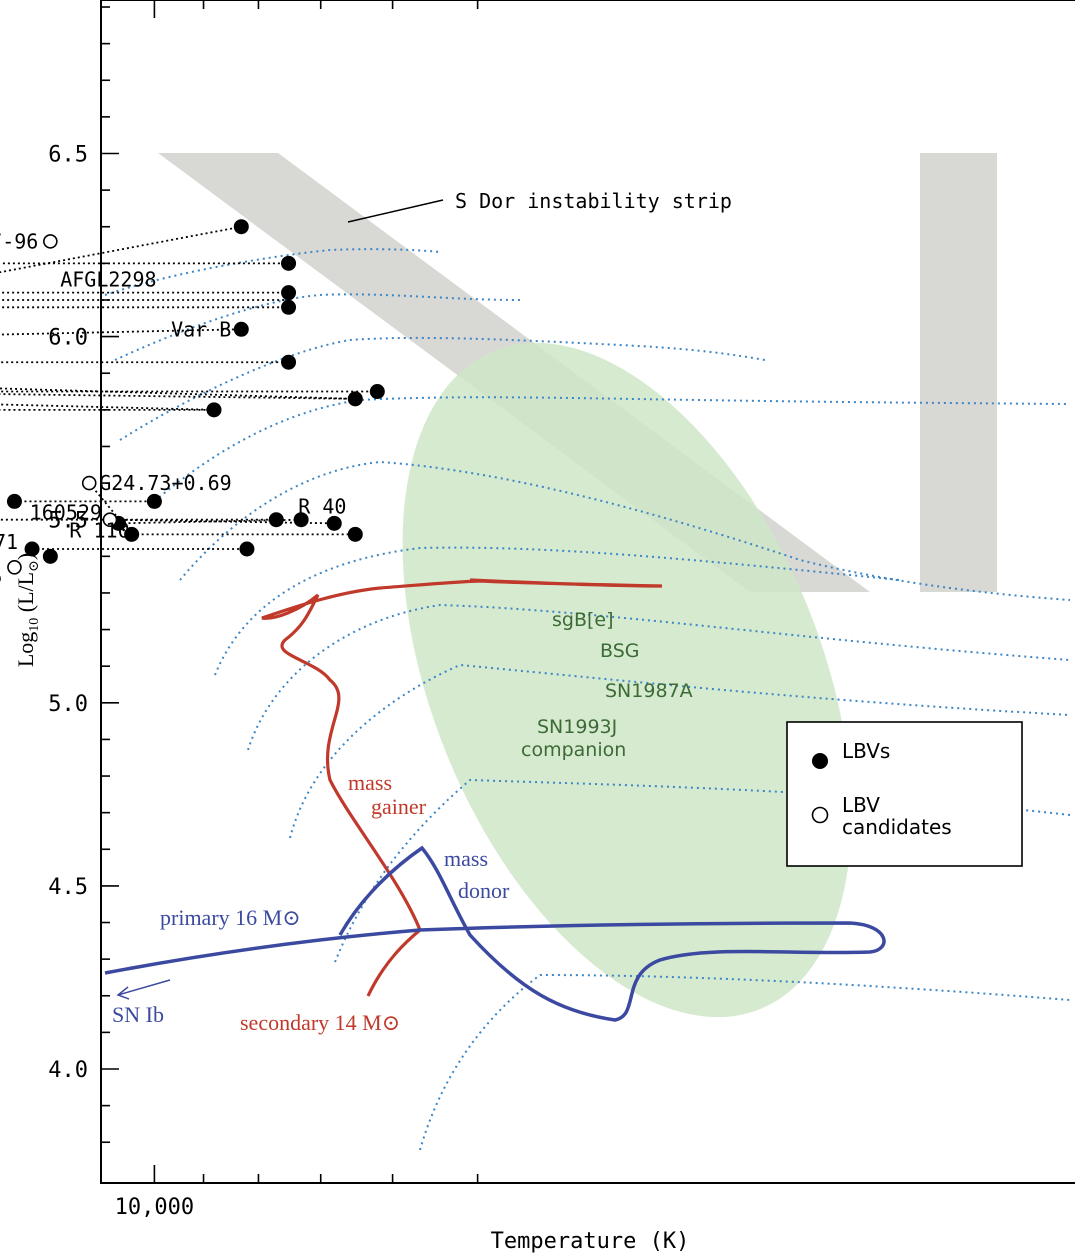 The width and height of the screenshot is (1075, 1256). I want to click on y-tick-label: 6.5, so click(68, 155).